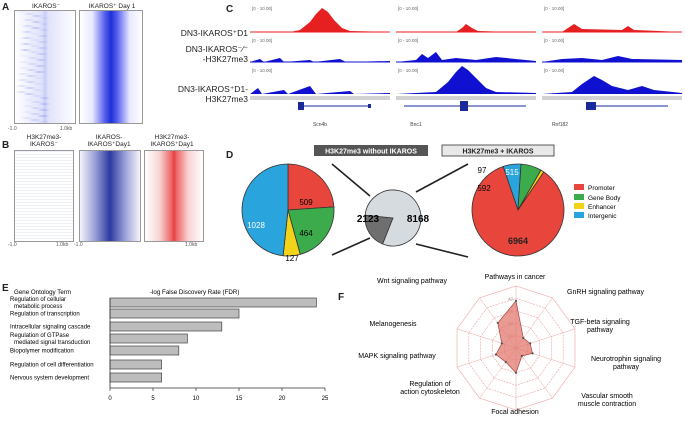  I want to click on track-range-1b: [0 - 10.00], so click(262, 40).